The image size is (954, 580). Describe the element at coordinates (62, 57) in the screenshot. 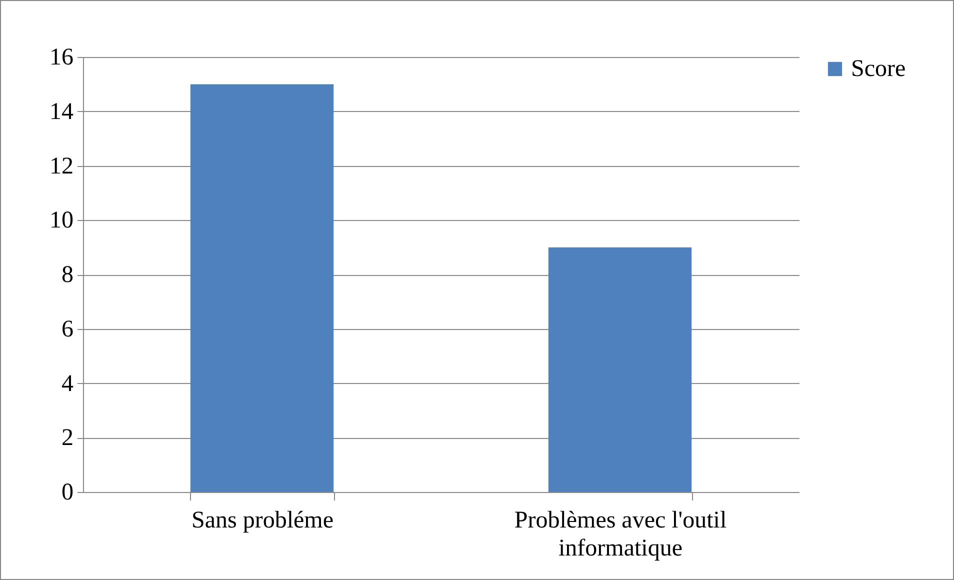

I see `y-tick-label: 16` at that location.